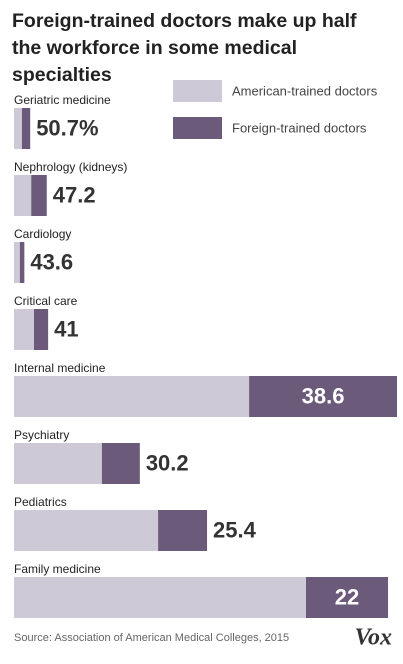 Image resolution: width=403 pixels, height=664 pixels. What do you see at coordinates (305, 90) in the screenshot?
I see `legend-label: American-trained doctors` at bounding box center [305, 90].